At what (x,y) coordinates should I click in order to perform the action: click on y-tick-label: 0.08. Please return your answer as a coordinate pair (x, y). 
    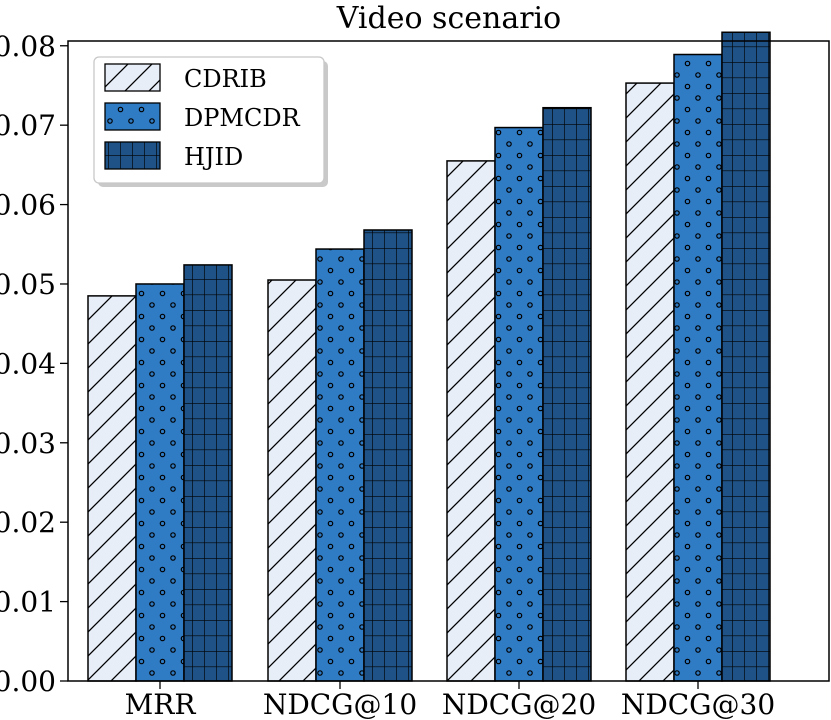
    Looking at the image, I should click on (28, 46).